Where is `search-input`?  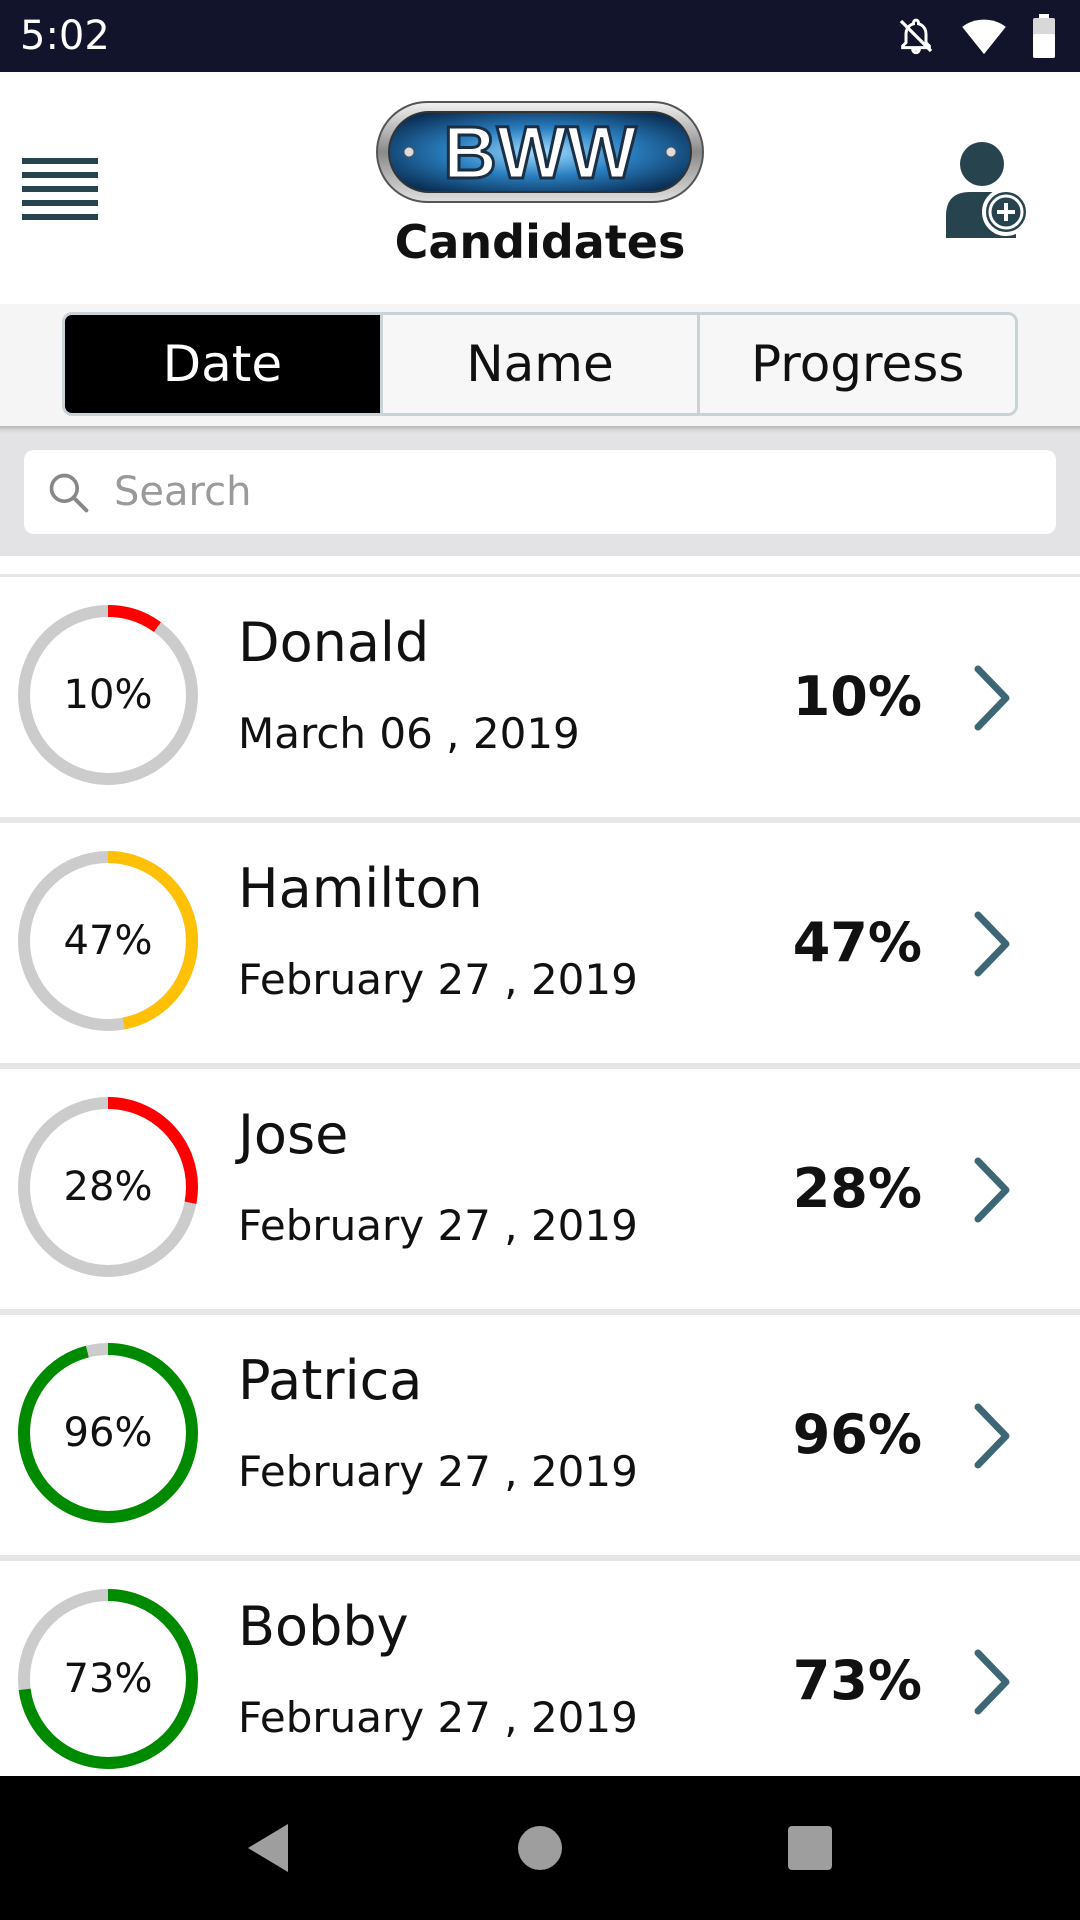
search-input is located at coordinates (564, 492).